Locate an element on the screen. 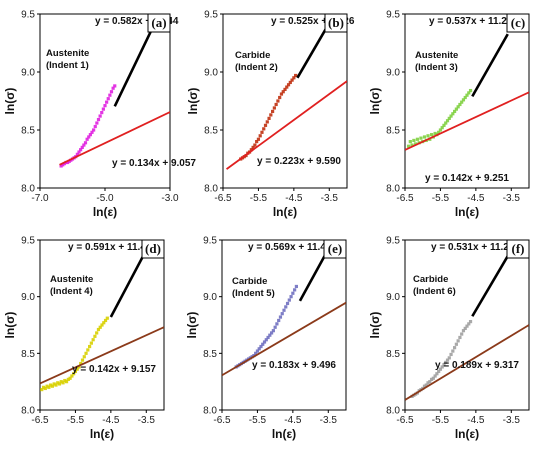 This screenshot has height=455, width=550. y-tick-label: 9.0 is located at coordinates (393, 73).